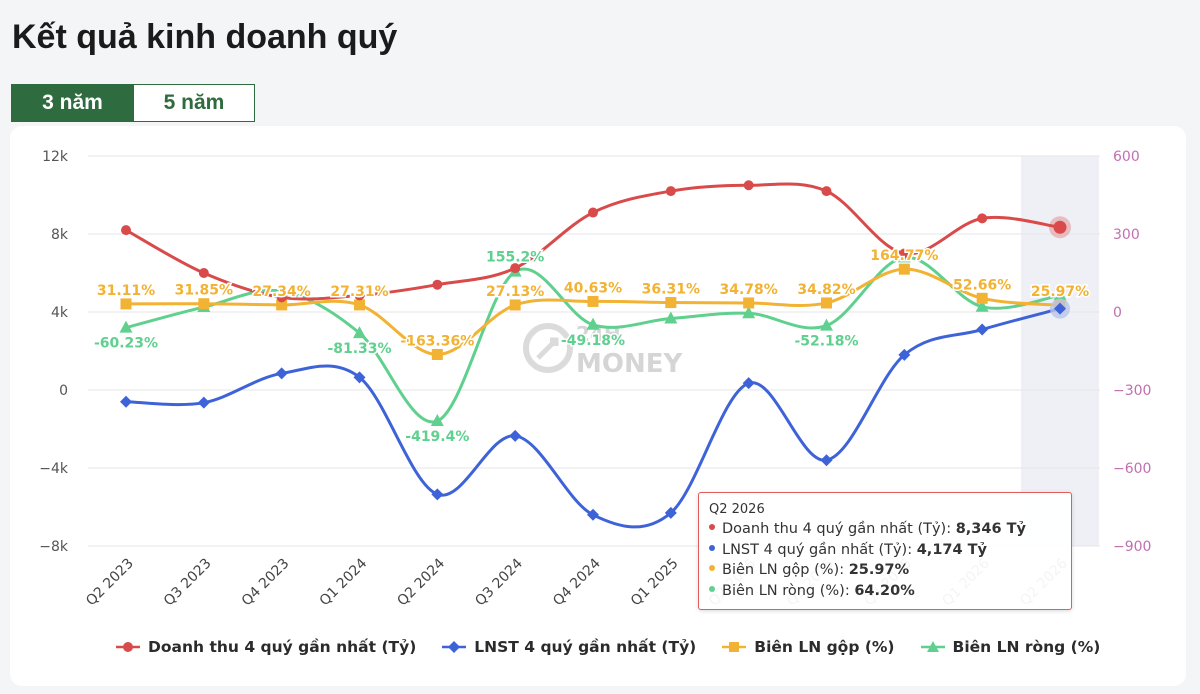  I want to click on x-axis-tick-label: Q1 2024, so click(344, 582).